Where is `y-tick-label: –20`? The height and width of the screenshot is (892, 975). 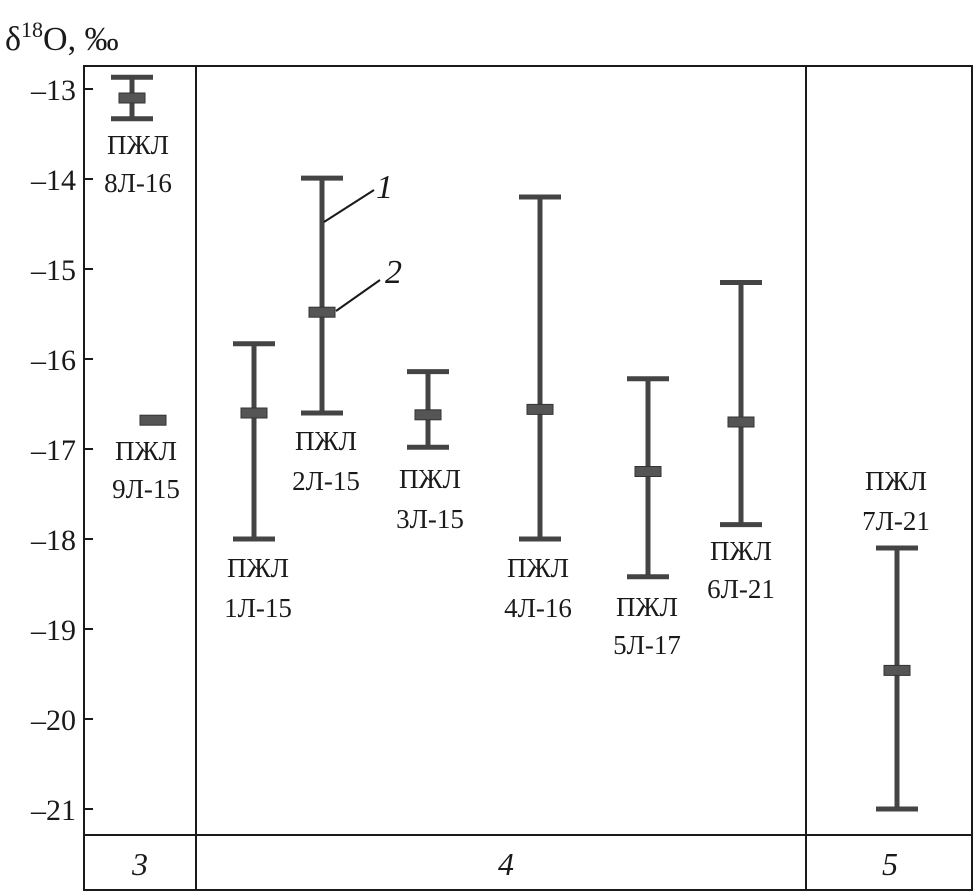 y-tick-label: –20 is located at coordinates (53, 720).